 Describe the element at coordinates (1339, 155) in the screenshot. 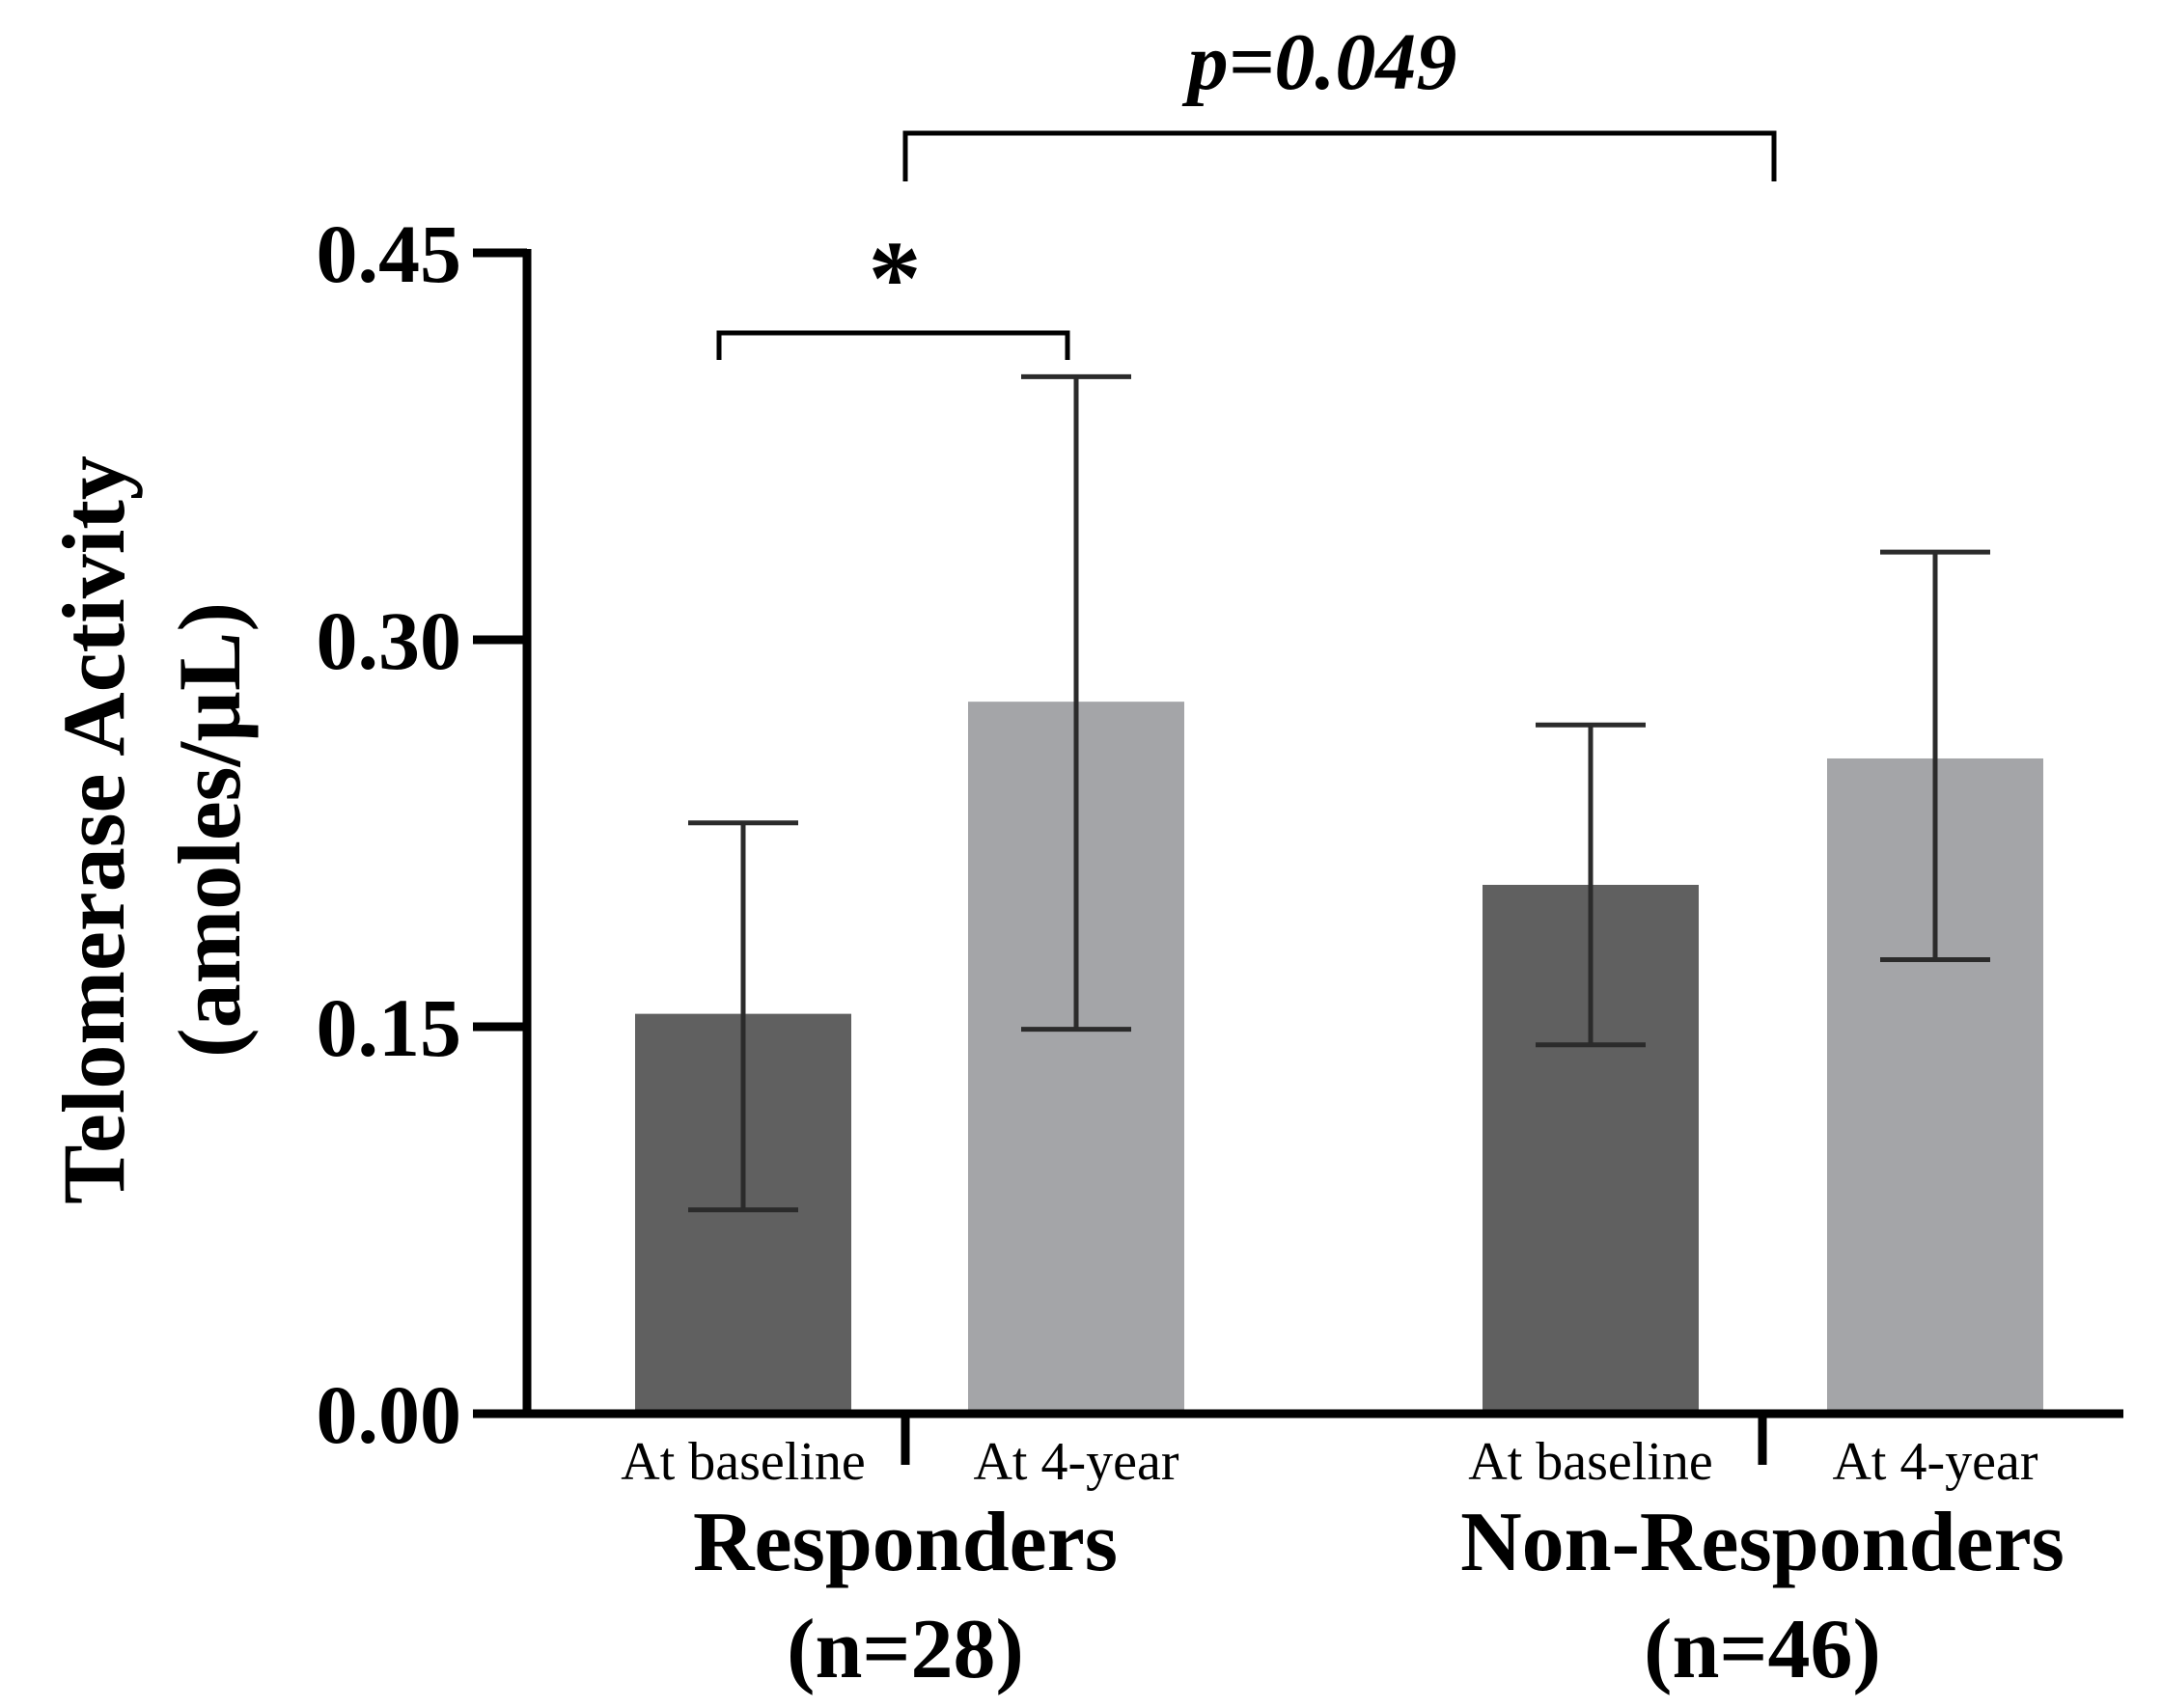

I see `significance-bracket-between` at that location.